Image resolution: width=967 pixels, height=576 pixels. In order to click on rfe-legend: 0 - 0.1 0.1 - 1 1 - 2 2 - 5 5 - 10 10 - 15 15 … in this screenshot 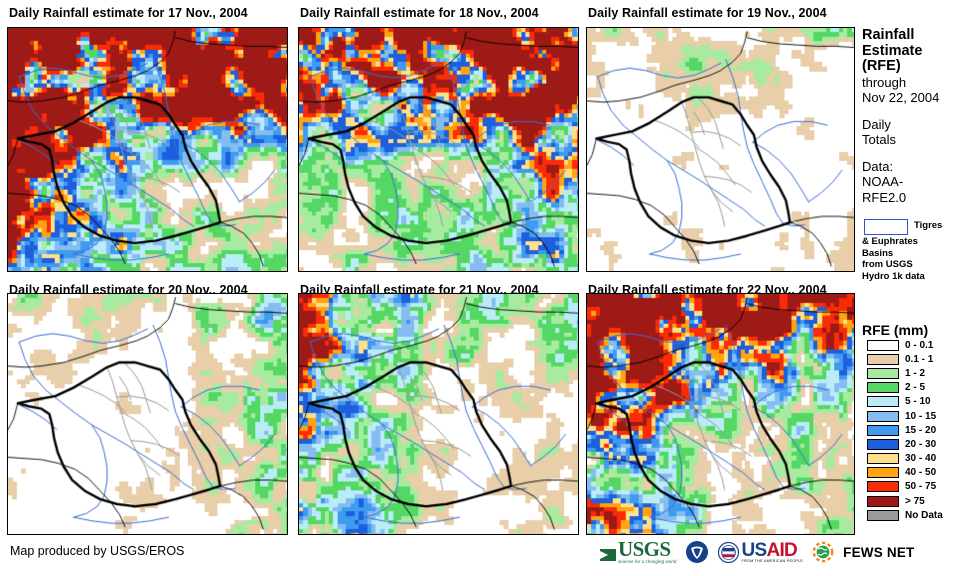, I will do `click(914, 430)`.